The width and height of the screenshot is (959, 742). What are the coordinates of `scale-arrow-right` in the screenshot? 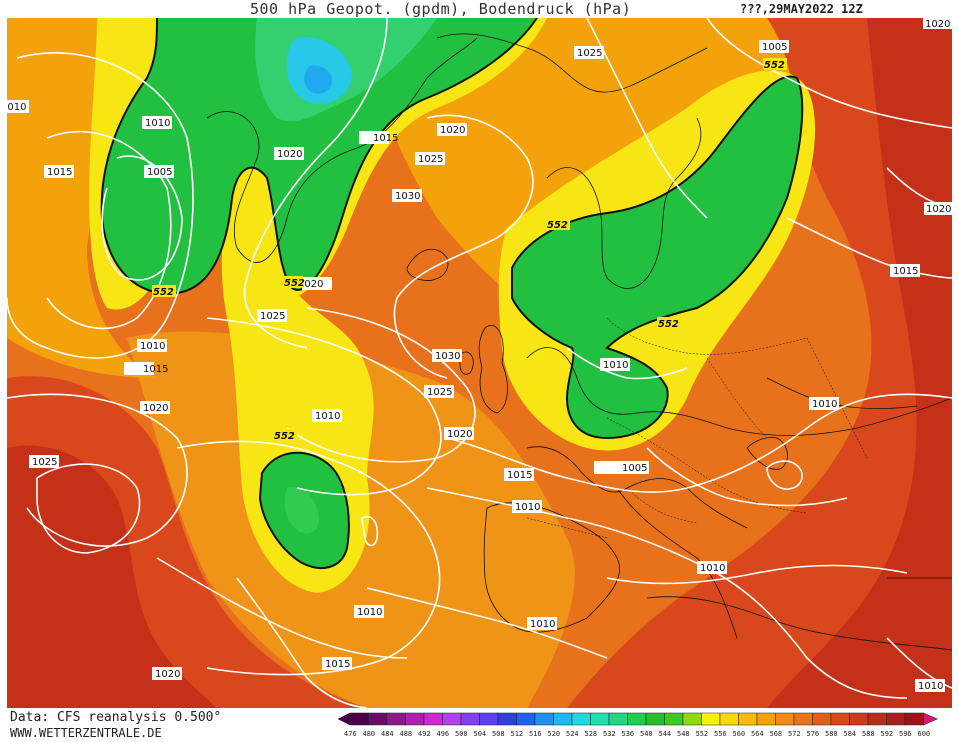 It's located at (931, 719).